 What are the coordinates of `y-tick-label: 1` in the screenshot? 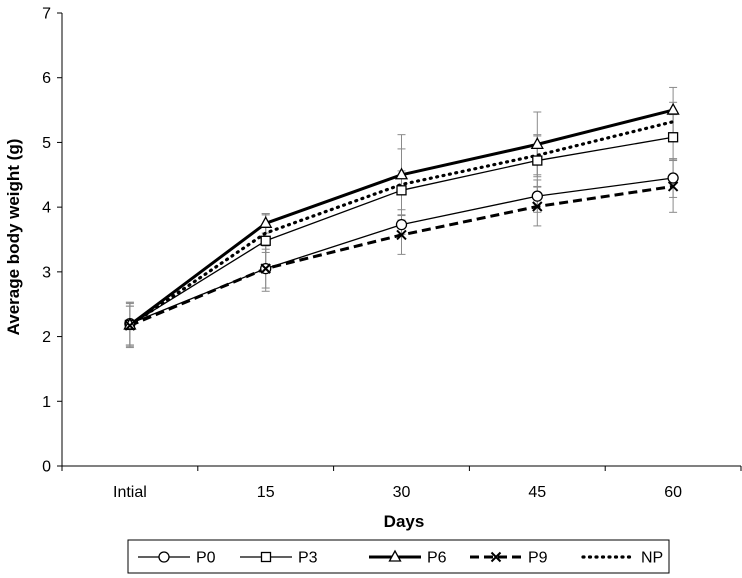 It's located at (46, 402).